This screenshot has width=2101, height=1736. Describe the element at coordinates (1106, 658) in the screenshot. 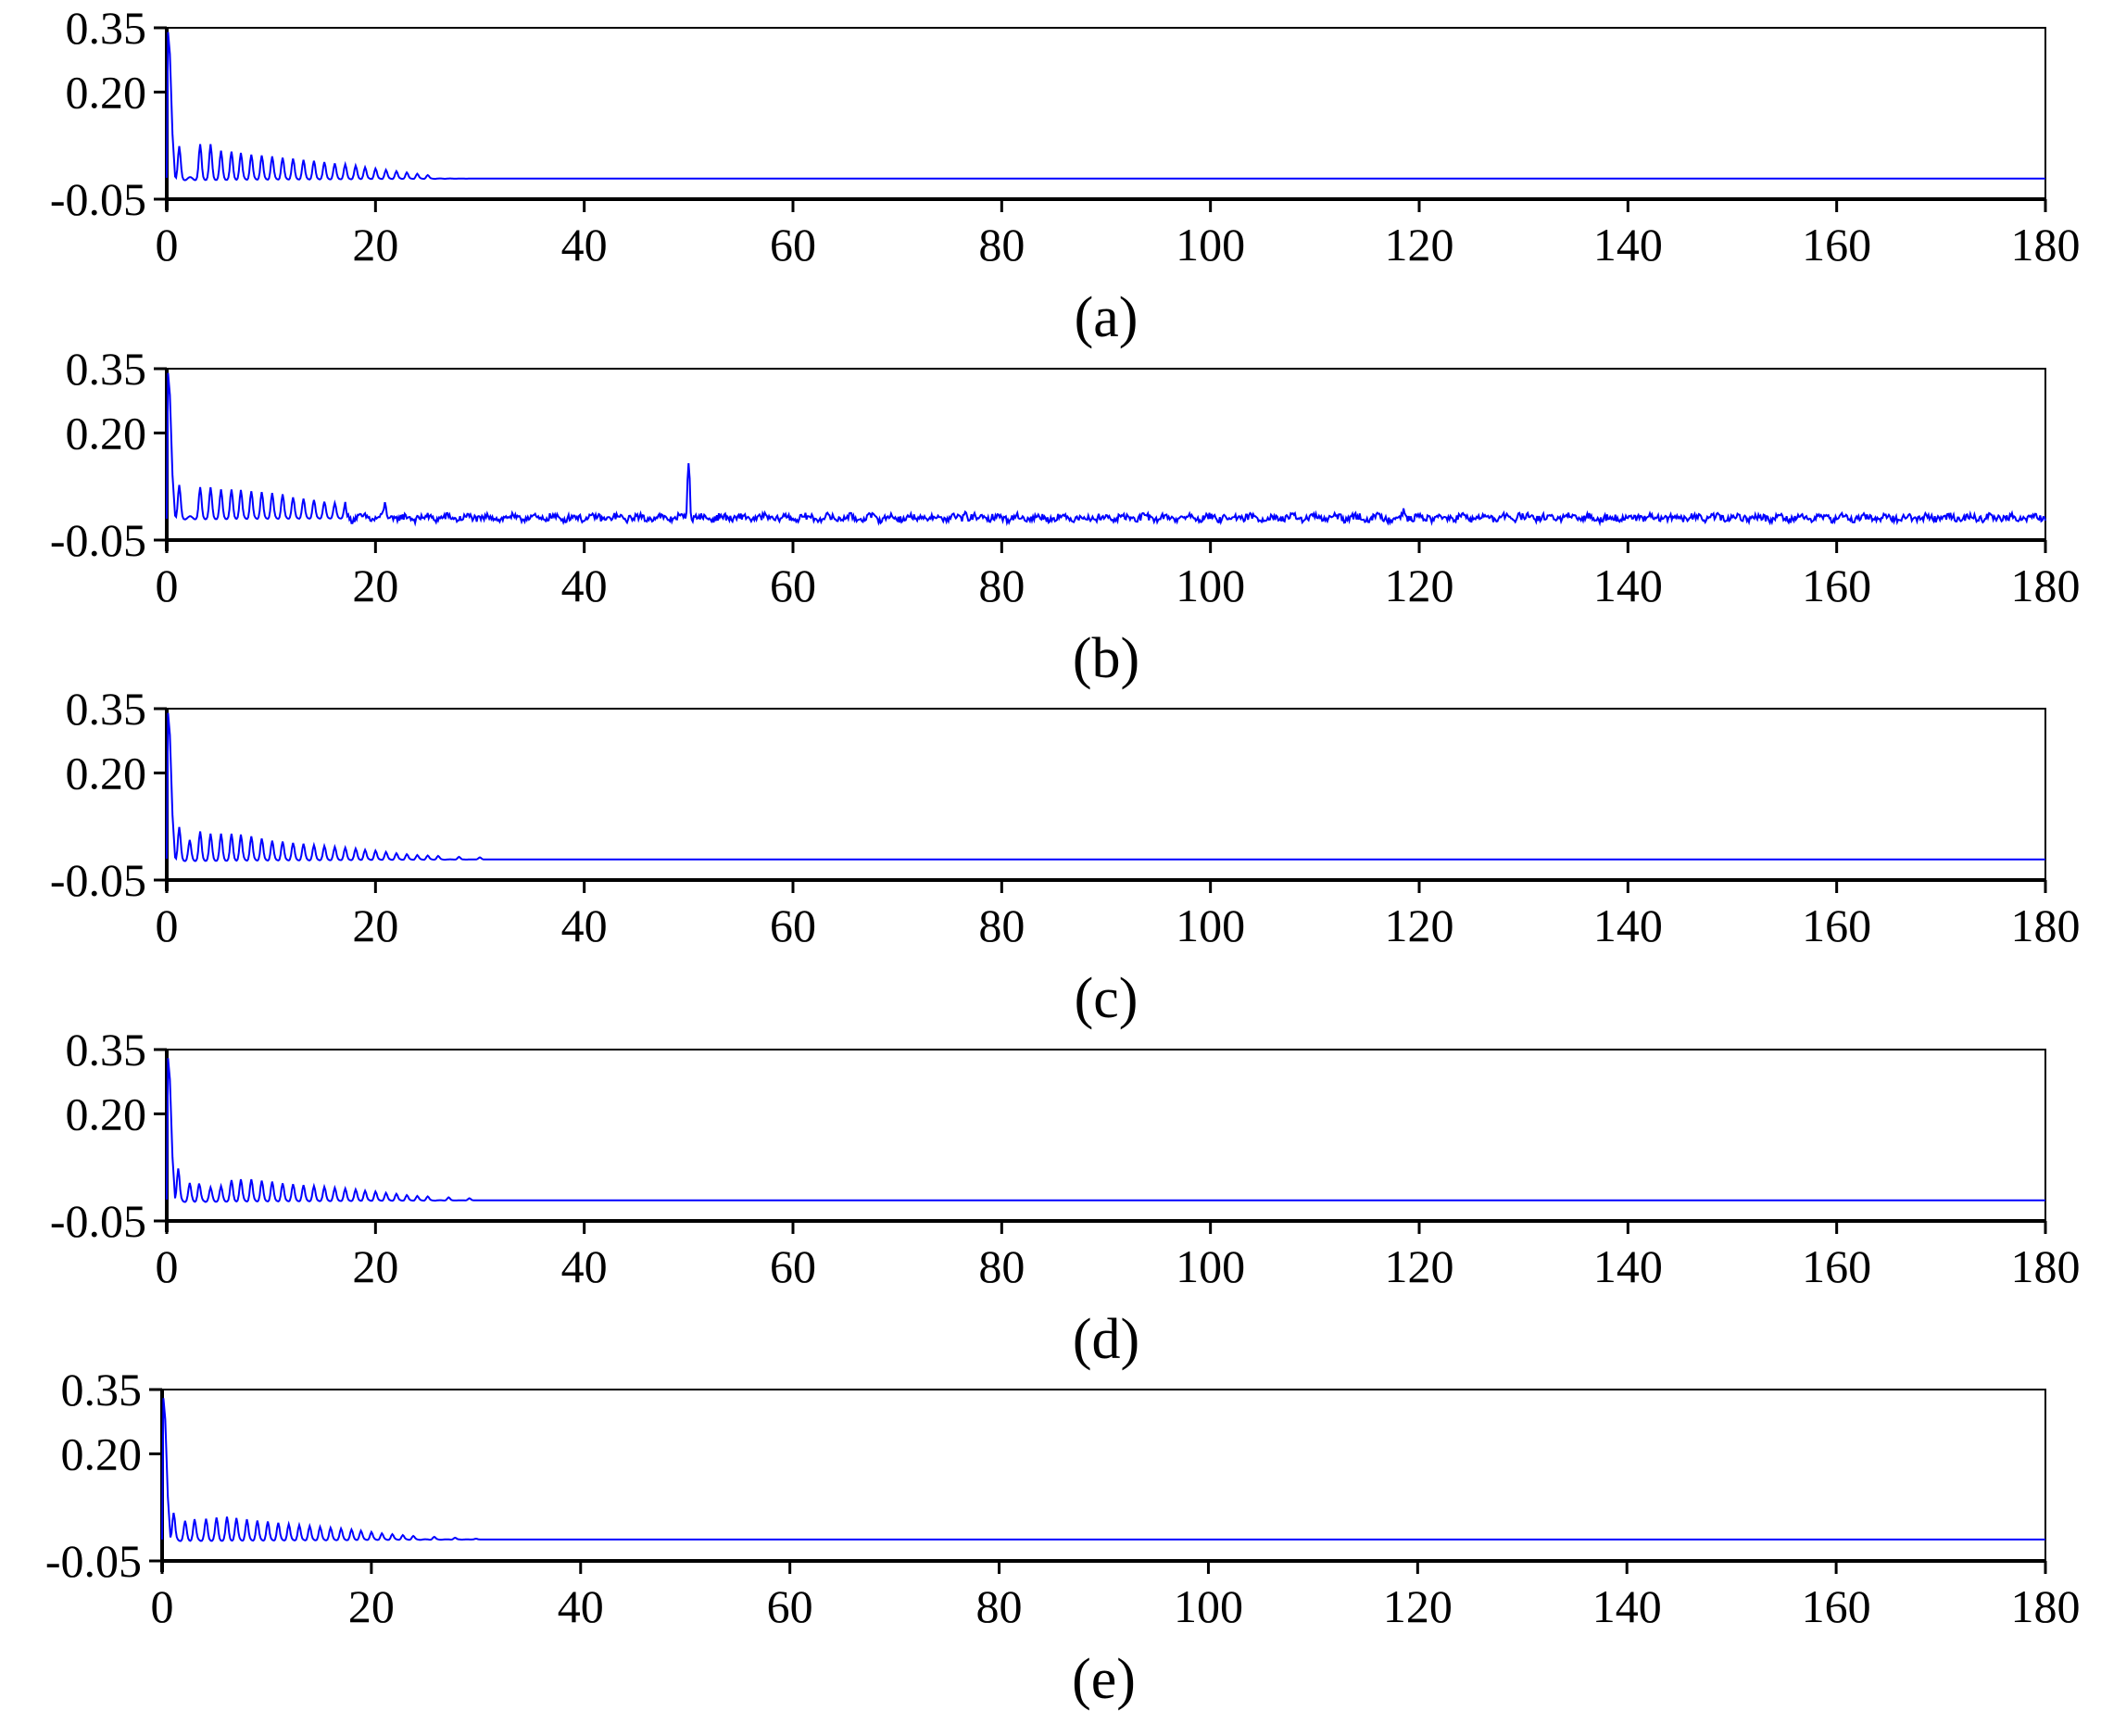

I see `panel-label: (b)` at that location.